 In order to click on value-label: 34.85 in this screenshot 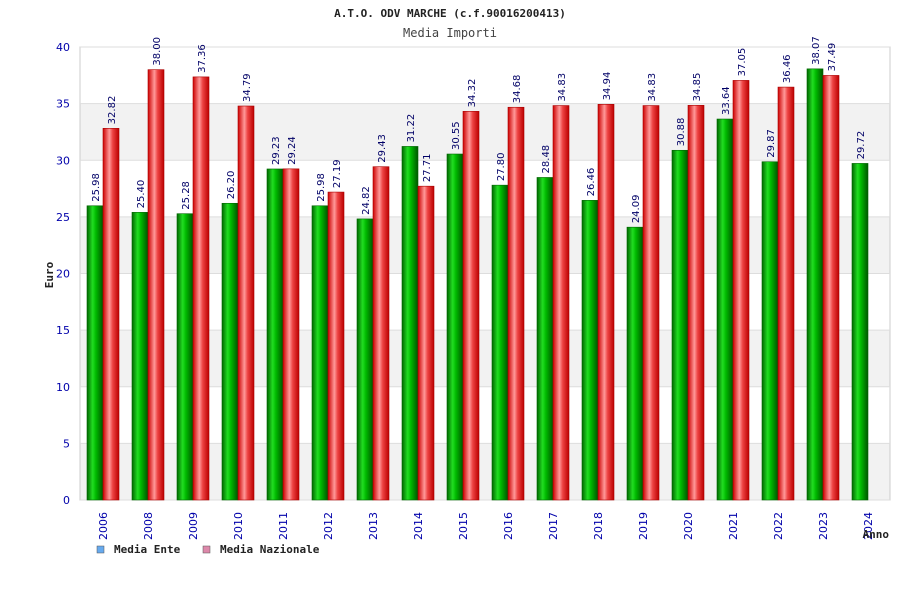, I will do `click(697, 87)`.